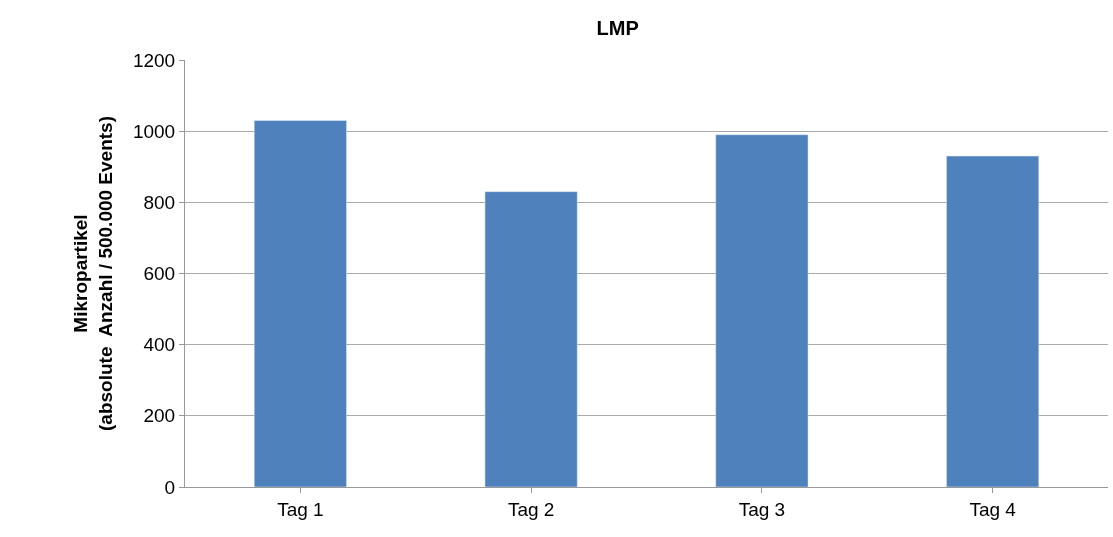  What do you see at coordinates (159, 202) in the screenshot?
I see `y-tick-label: 800` at bounding box center [159, 202].